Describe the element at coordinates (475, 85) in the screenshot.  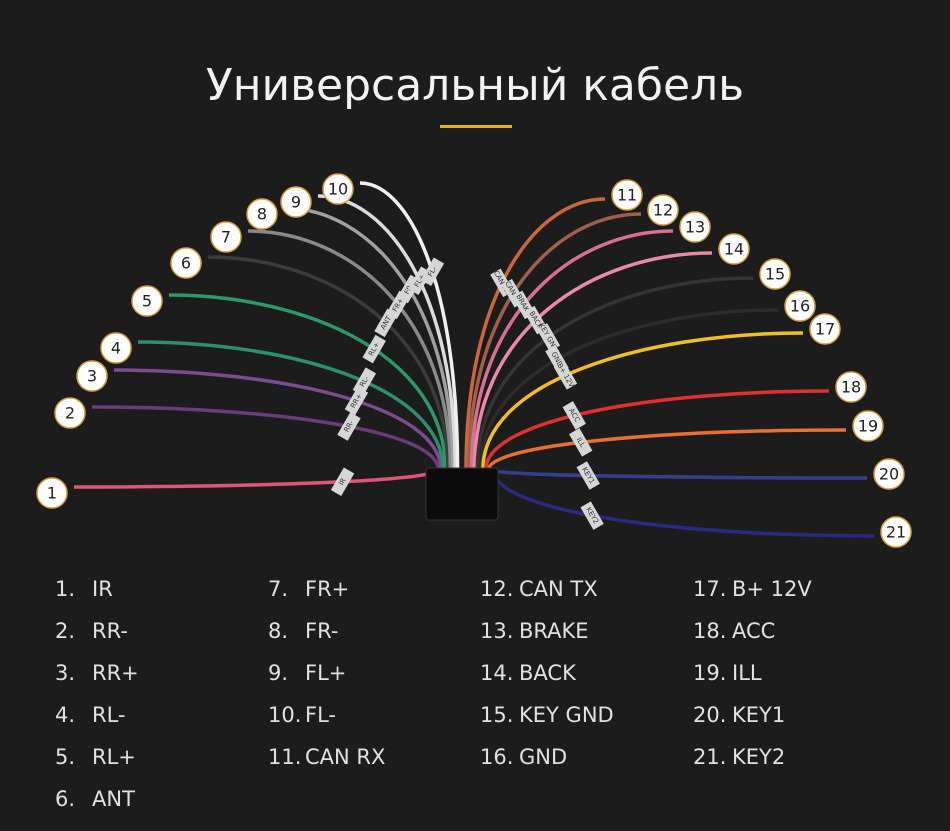
I see `title: Универсальный кабель` at that location.